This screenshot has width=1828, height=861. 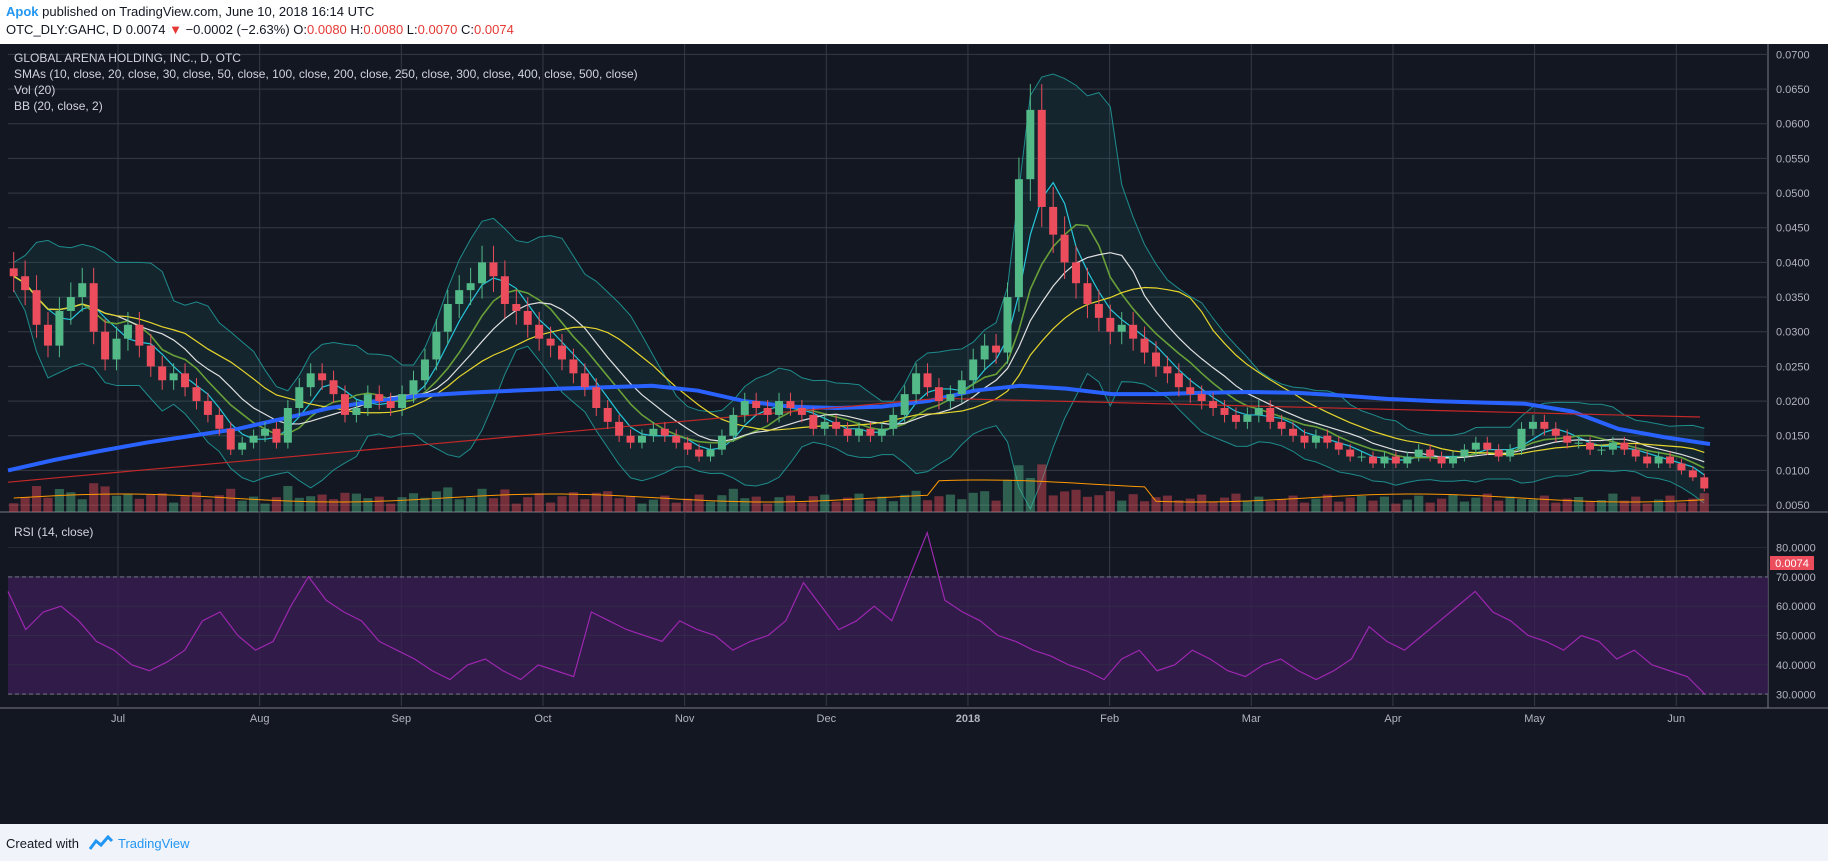 What do you see at coordinates (1676, 719) in the screenshot?
I see `time-tick-label: Jun` at bounding box center [1676, 719].